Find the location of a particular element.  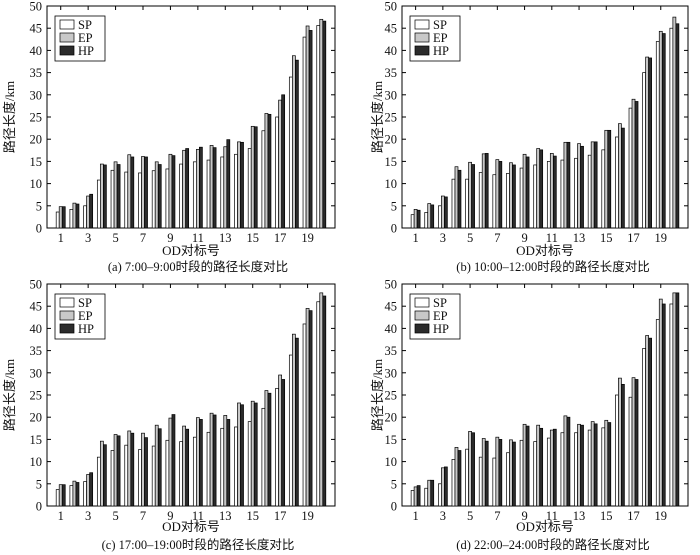

panel-caption: (d) 22:00–24:00时段的路径长度对比 is located at coordinates (552, 544).